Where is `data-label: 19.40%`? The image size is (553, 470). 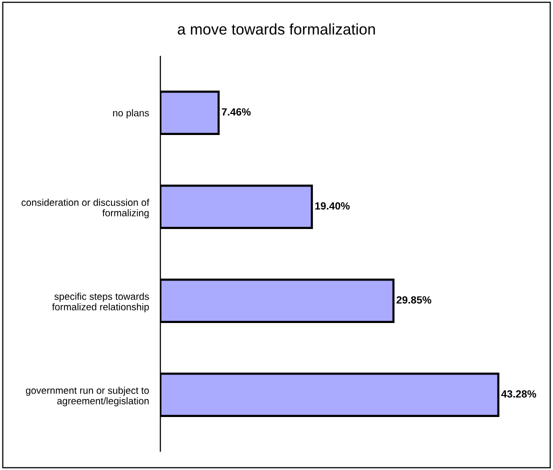 data-label: 19.40% is located at coordinates (332, 206).